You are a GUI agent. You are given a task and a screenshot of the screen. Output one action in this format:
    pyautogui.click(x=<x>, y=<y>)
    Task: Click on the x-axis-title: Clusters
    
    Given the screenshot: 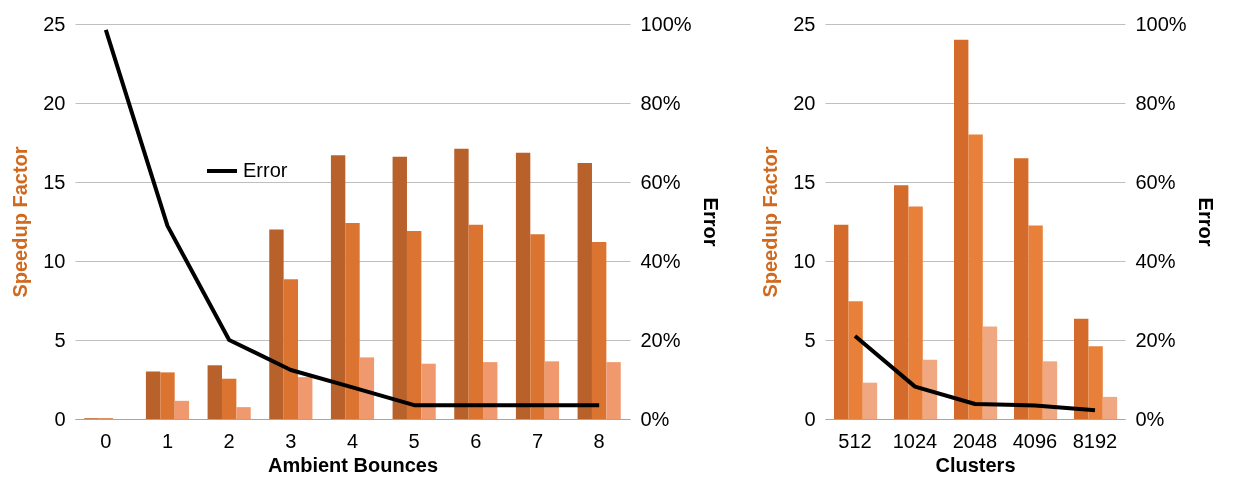 What is the action you would take?
    pyautogui.click(x=975, y=464)
    